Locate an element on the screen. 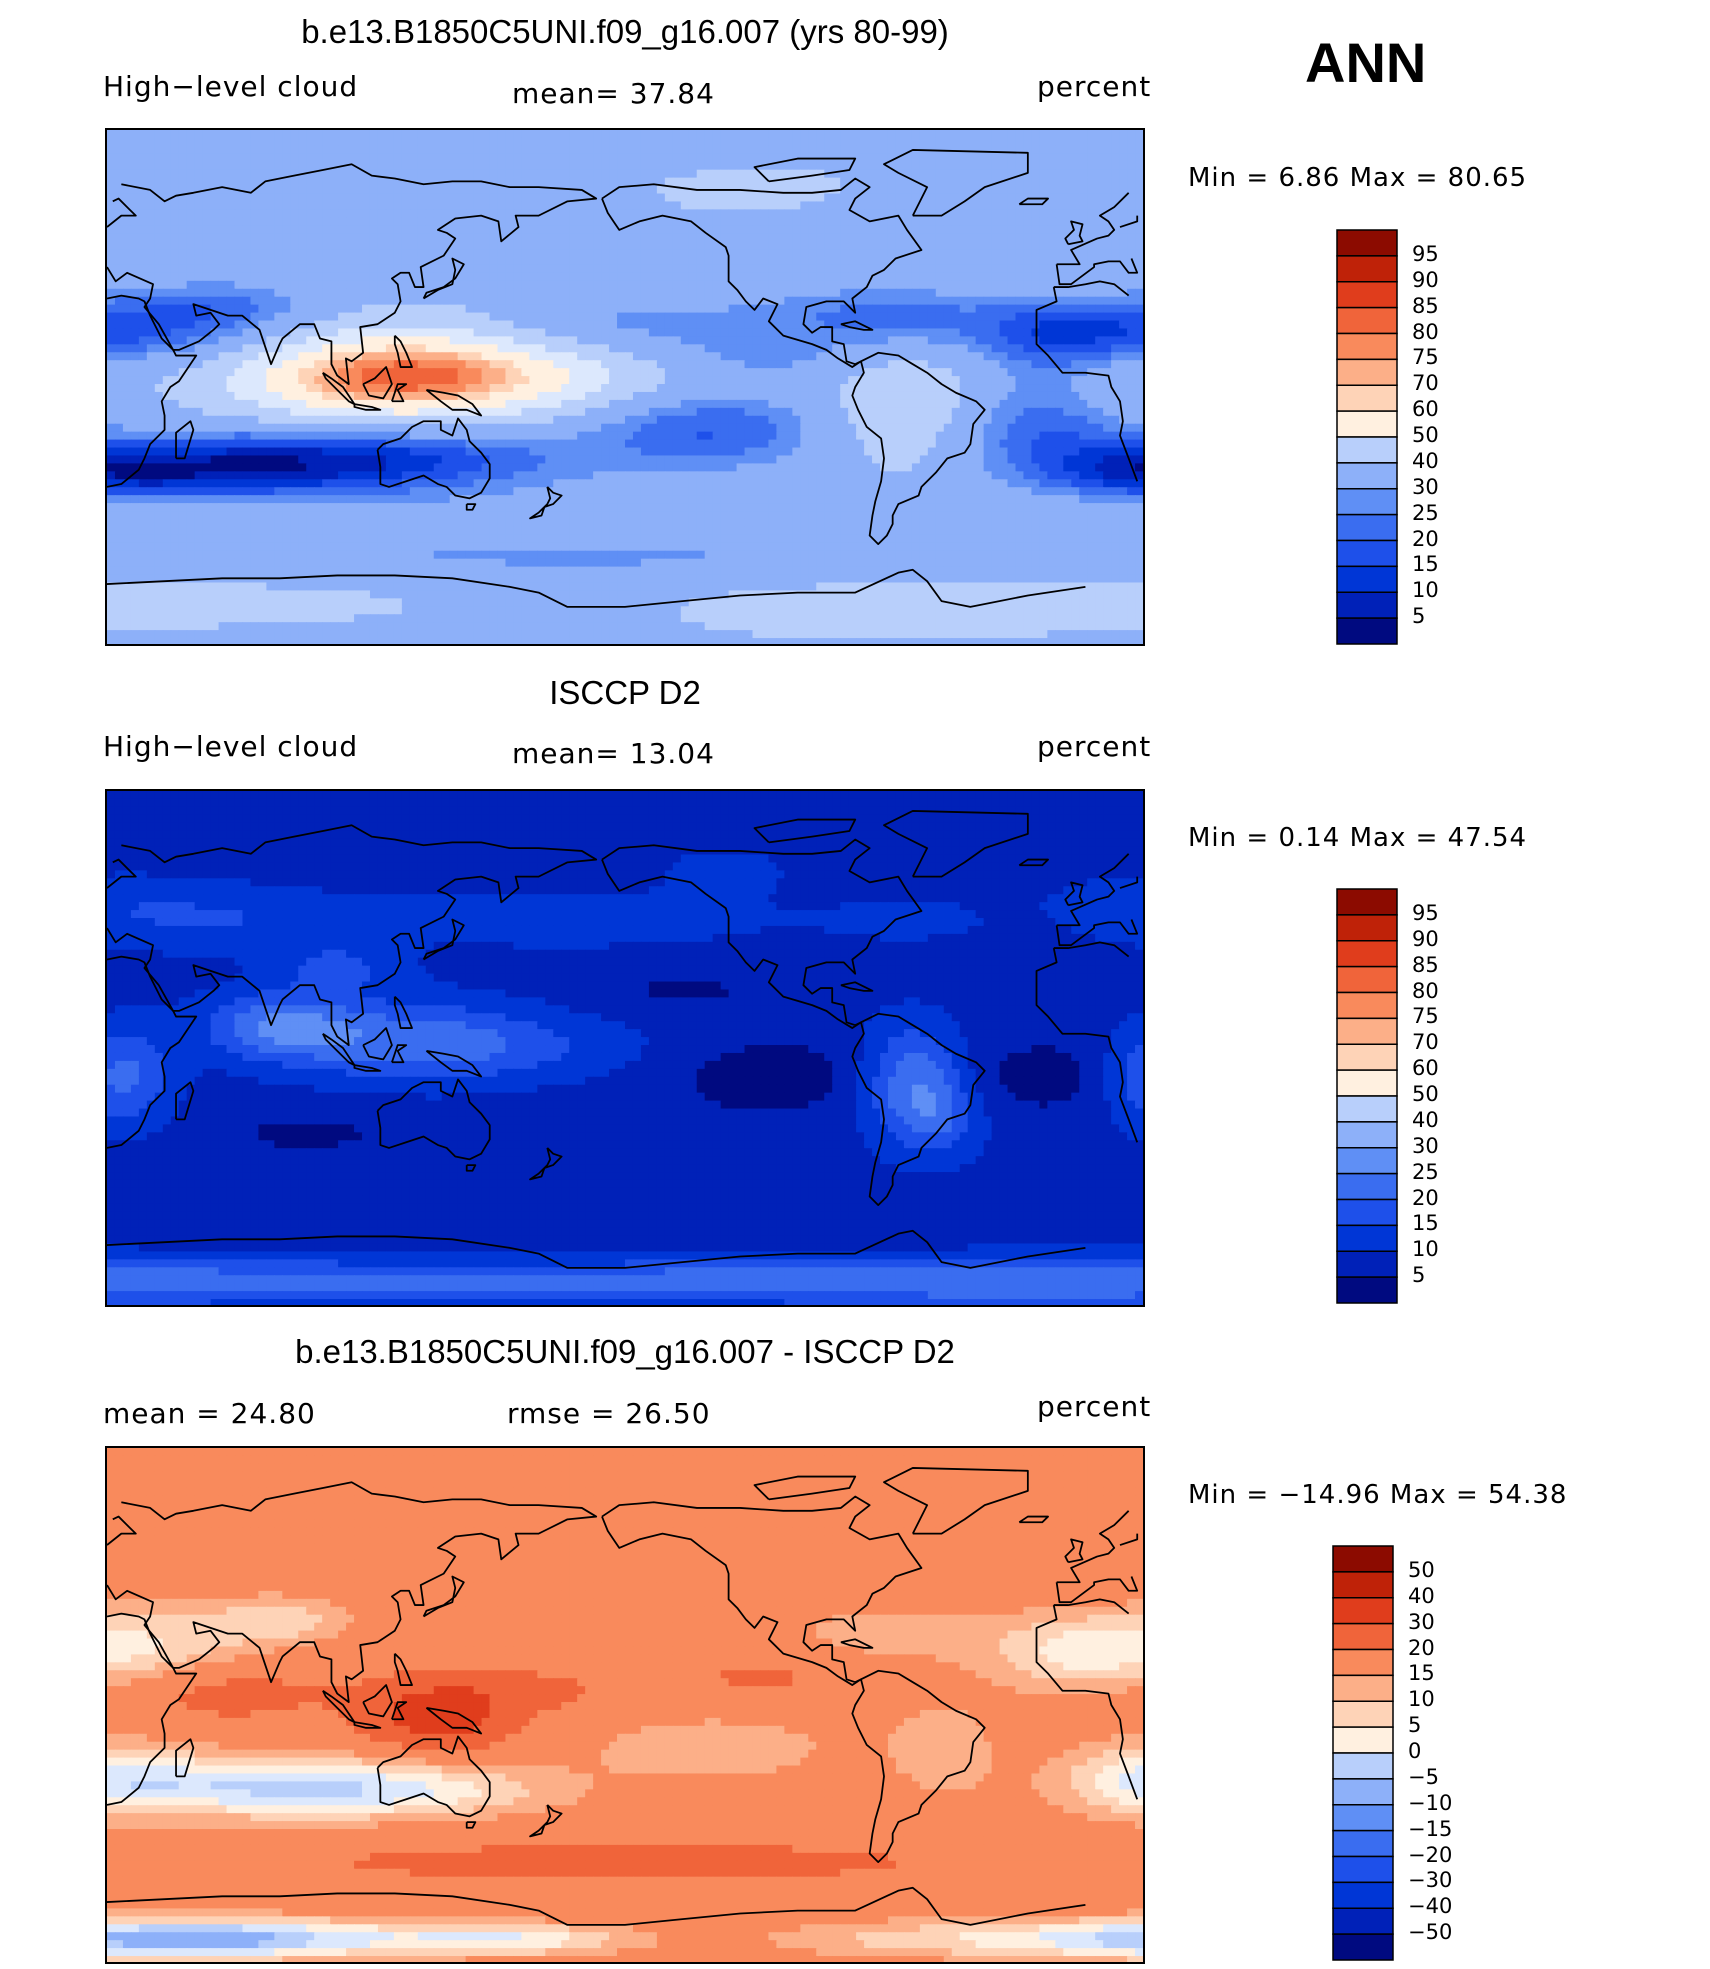 The width and height of the screenshot is (1710, 1969). panel-2-mean-label: mean= 13.04 is located at coordinates (613, 753).